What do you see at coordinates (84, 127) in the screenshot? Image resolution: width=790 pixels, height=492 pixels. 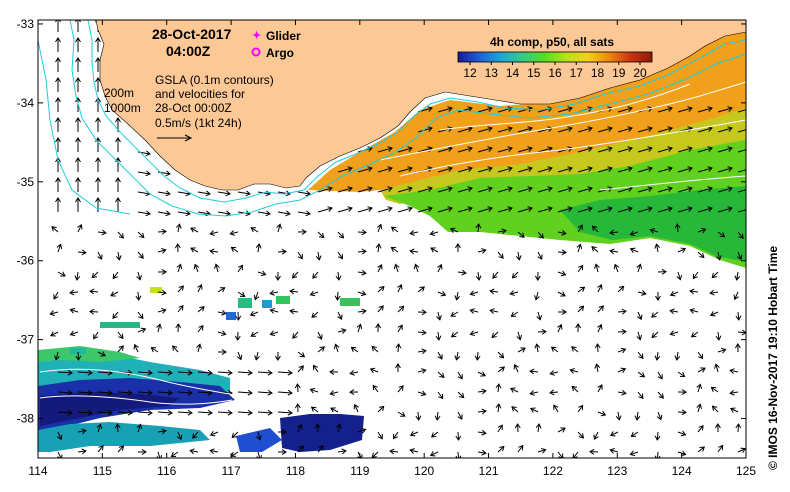 I see `contour-1000m-west` at bounding box center [84, 127].